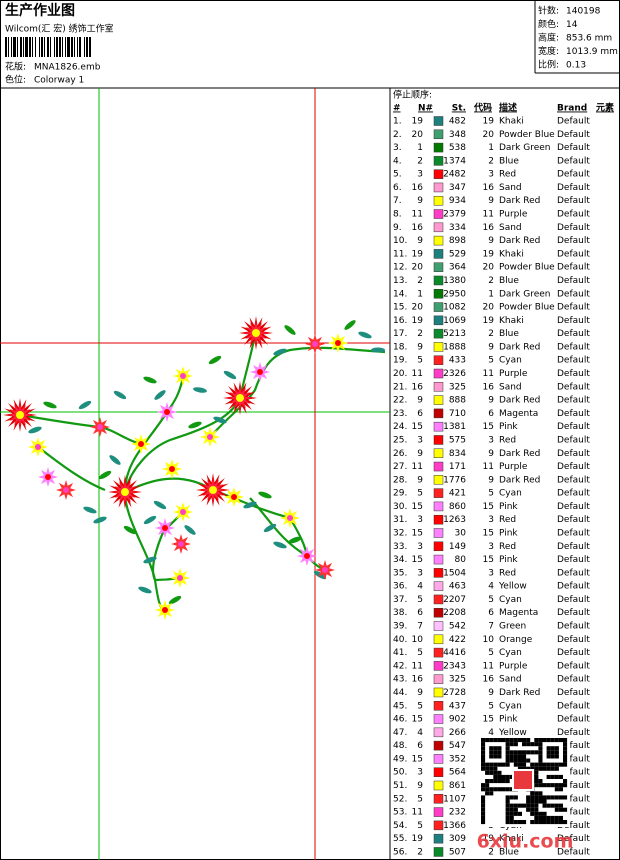  I want to click on description: Green, so click(512, 627).